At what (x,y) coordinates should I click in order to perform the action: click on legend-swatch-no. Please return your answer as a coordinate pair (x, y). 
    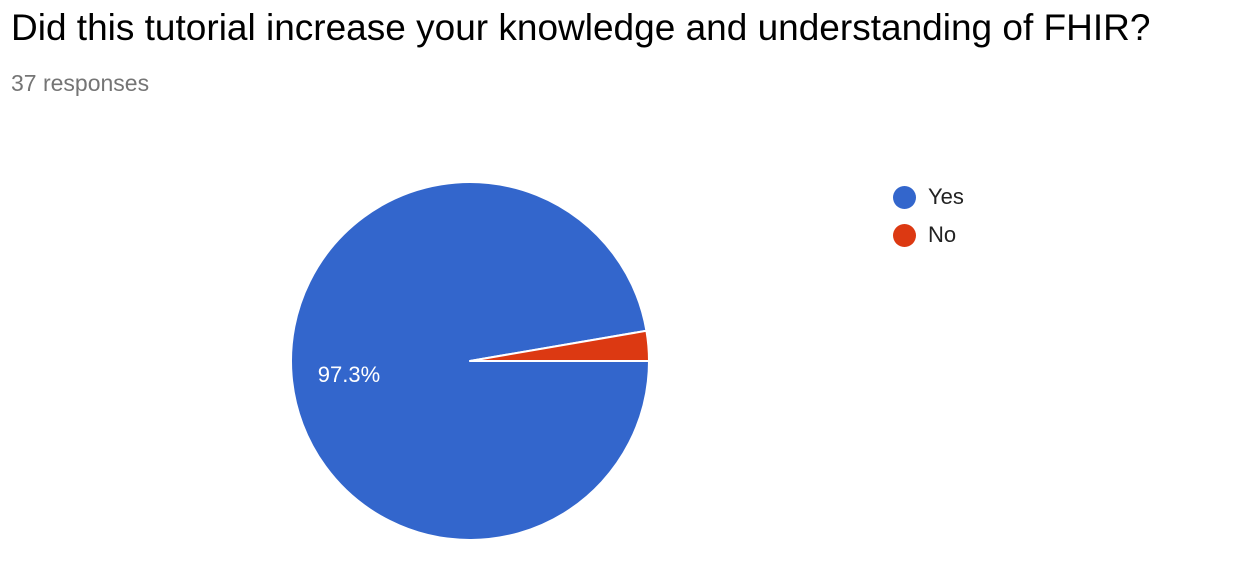
    Looking at the image, I should click on (904, 235).